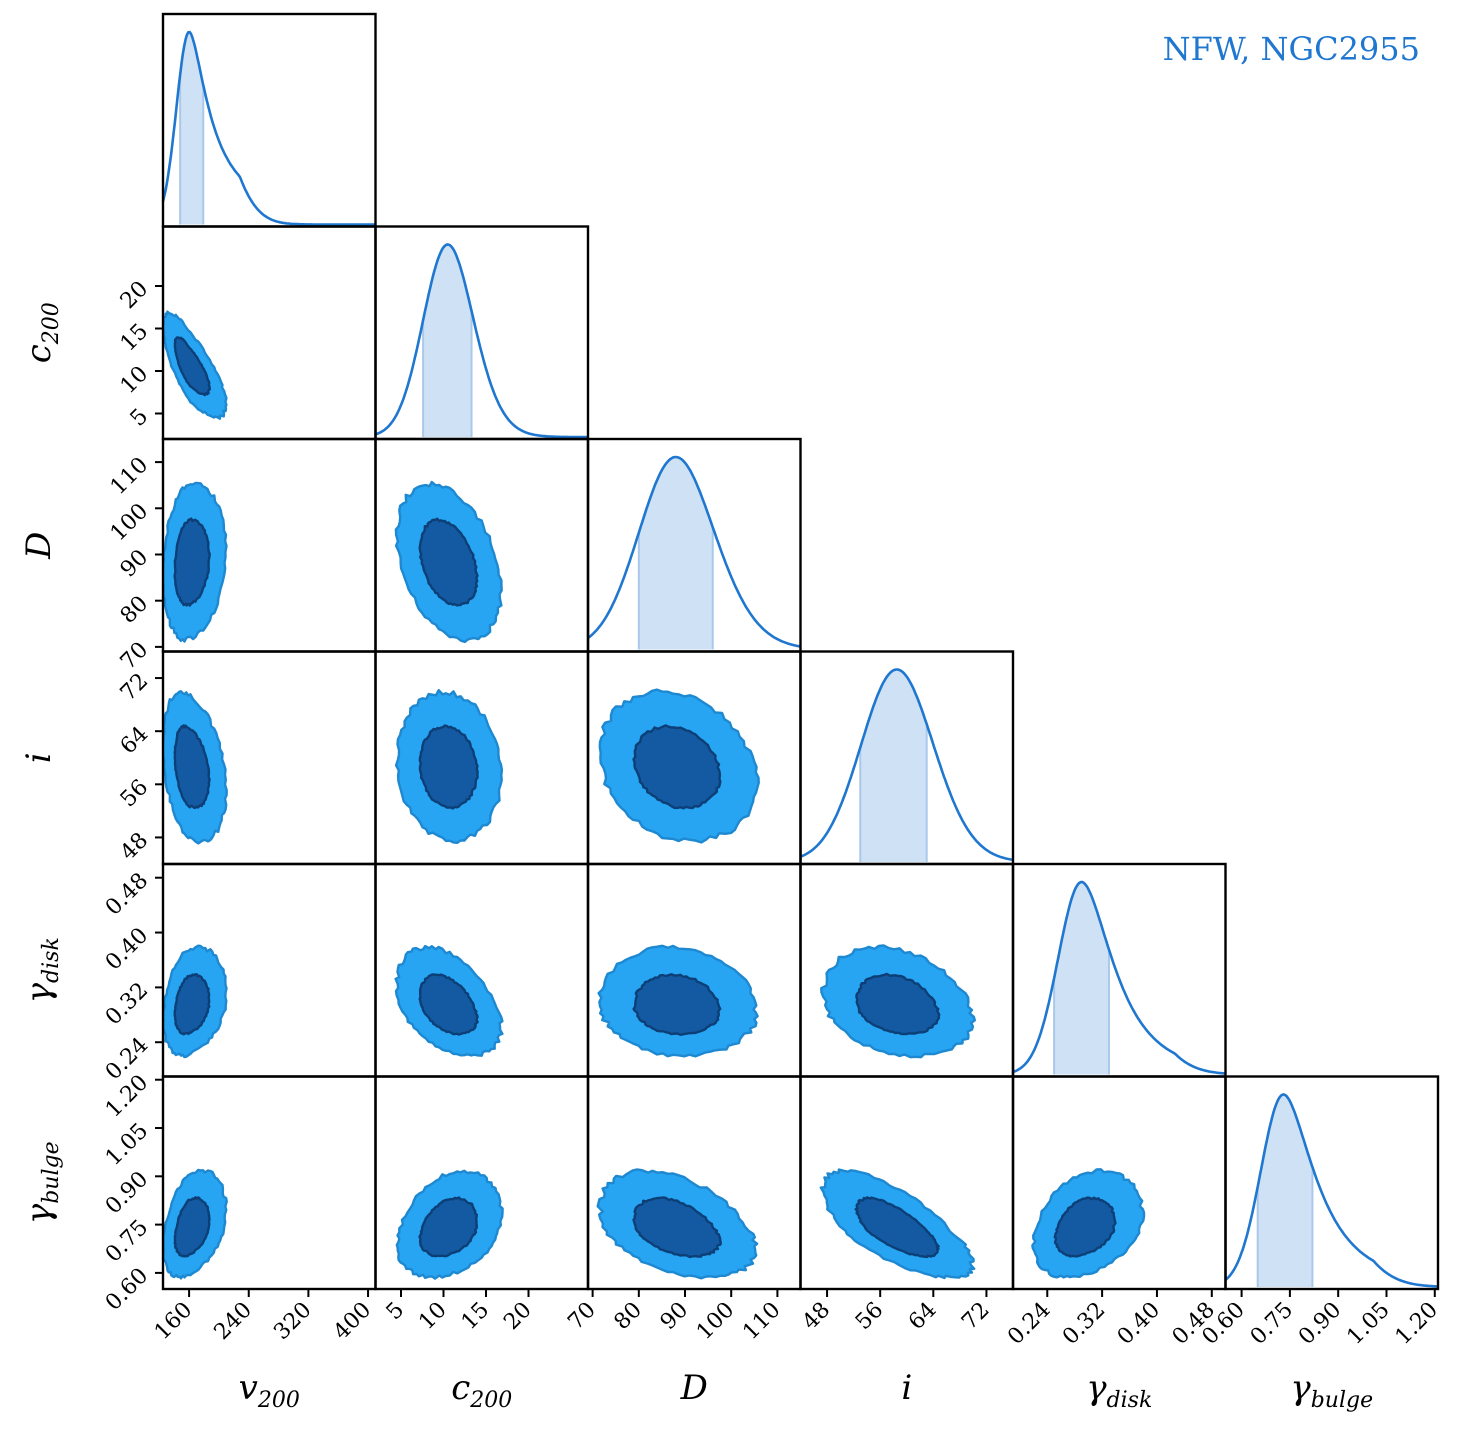 The width and height of the screenshot is (1478, 1452). Describe the element at coordinates (269, 970) in the screenshot. I see `contour-panel-gamma_disk-vs-v200` at that location.